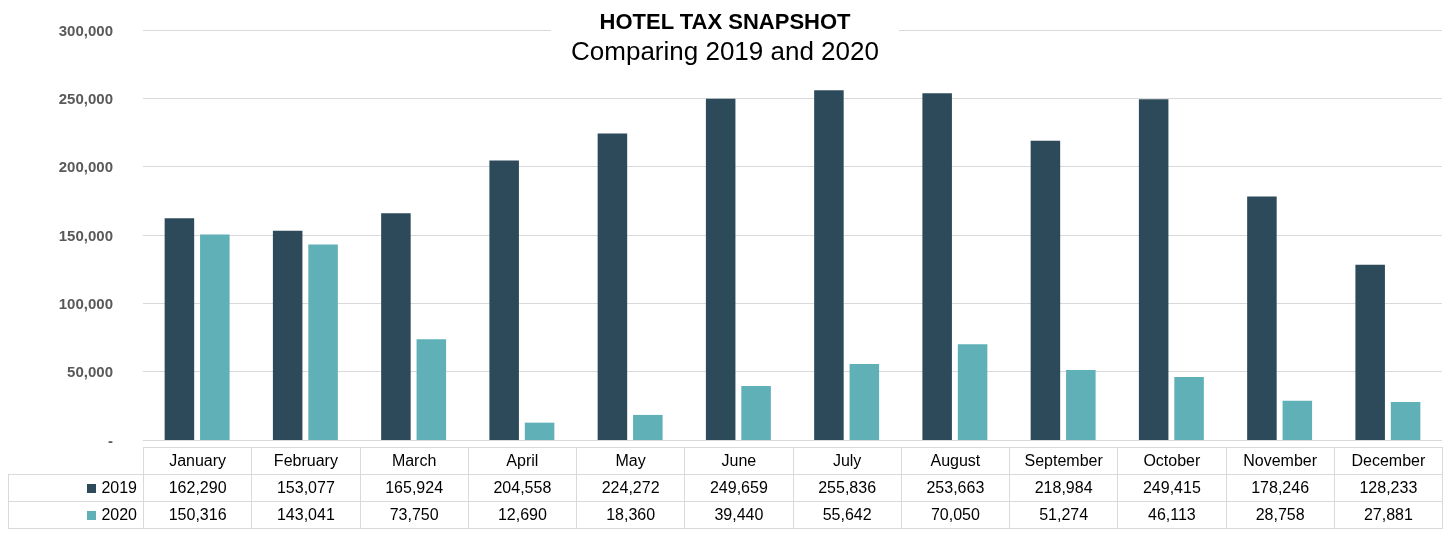 The height and width of the screenshot is (540, 1450). Describe the element at coordinates (305, 461) in the screenshot. I see `x-tick-label: February` at that location.